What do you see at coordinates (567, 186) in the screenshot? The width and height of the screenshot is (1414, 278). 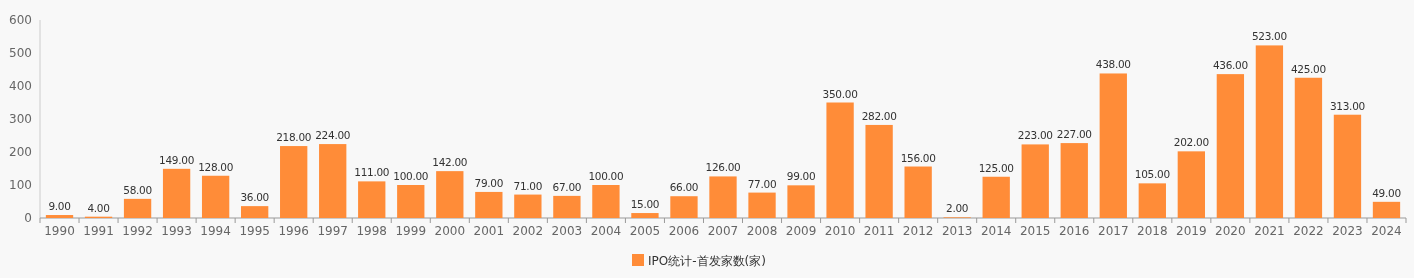 I see `data-label: 67.00` at bounding box center [567, 186].